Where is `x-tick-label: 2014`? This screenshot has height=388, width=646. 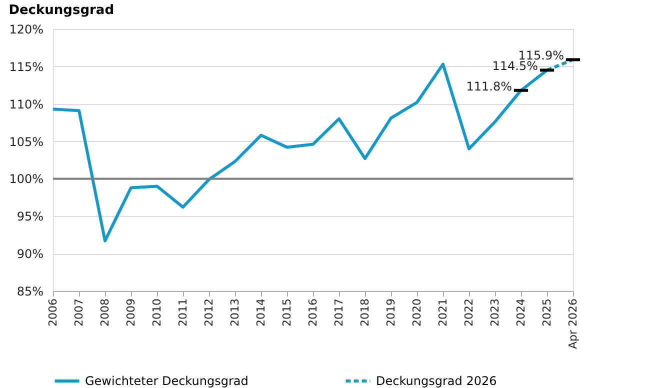
x-tick-label: 2014 is located at coordinates (261, 312).